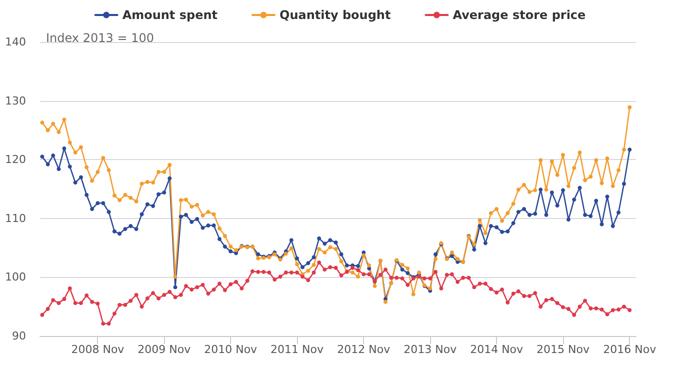  What do you see at coordinates (15, 101) in the screenshot?
I see `y-tick-label: 130` at bounding box center [15, 101].